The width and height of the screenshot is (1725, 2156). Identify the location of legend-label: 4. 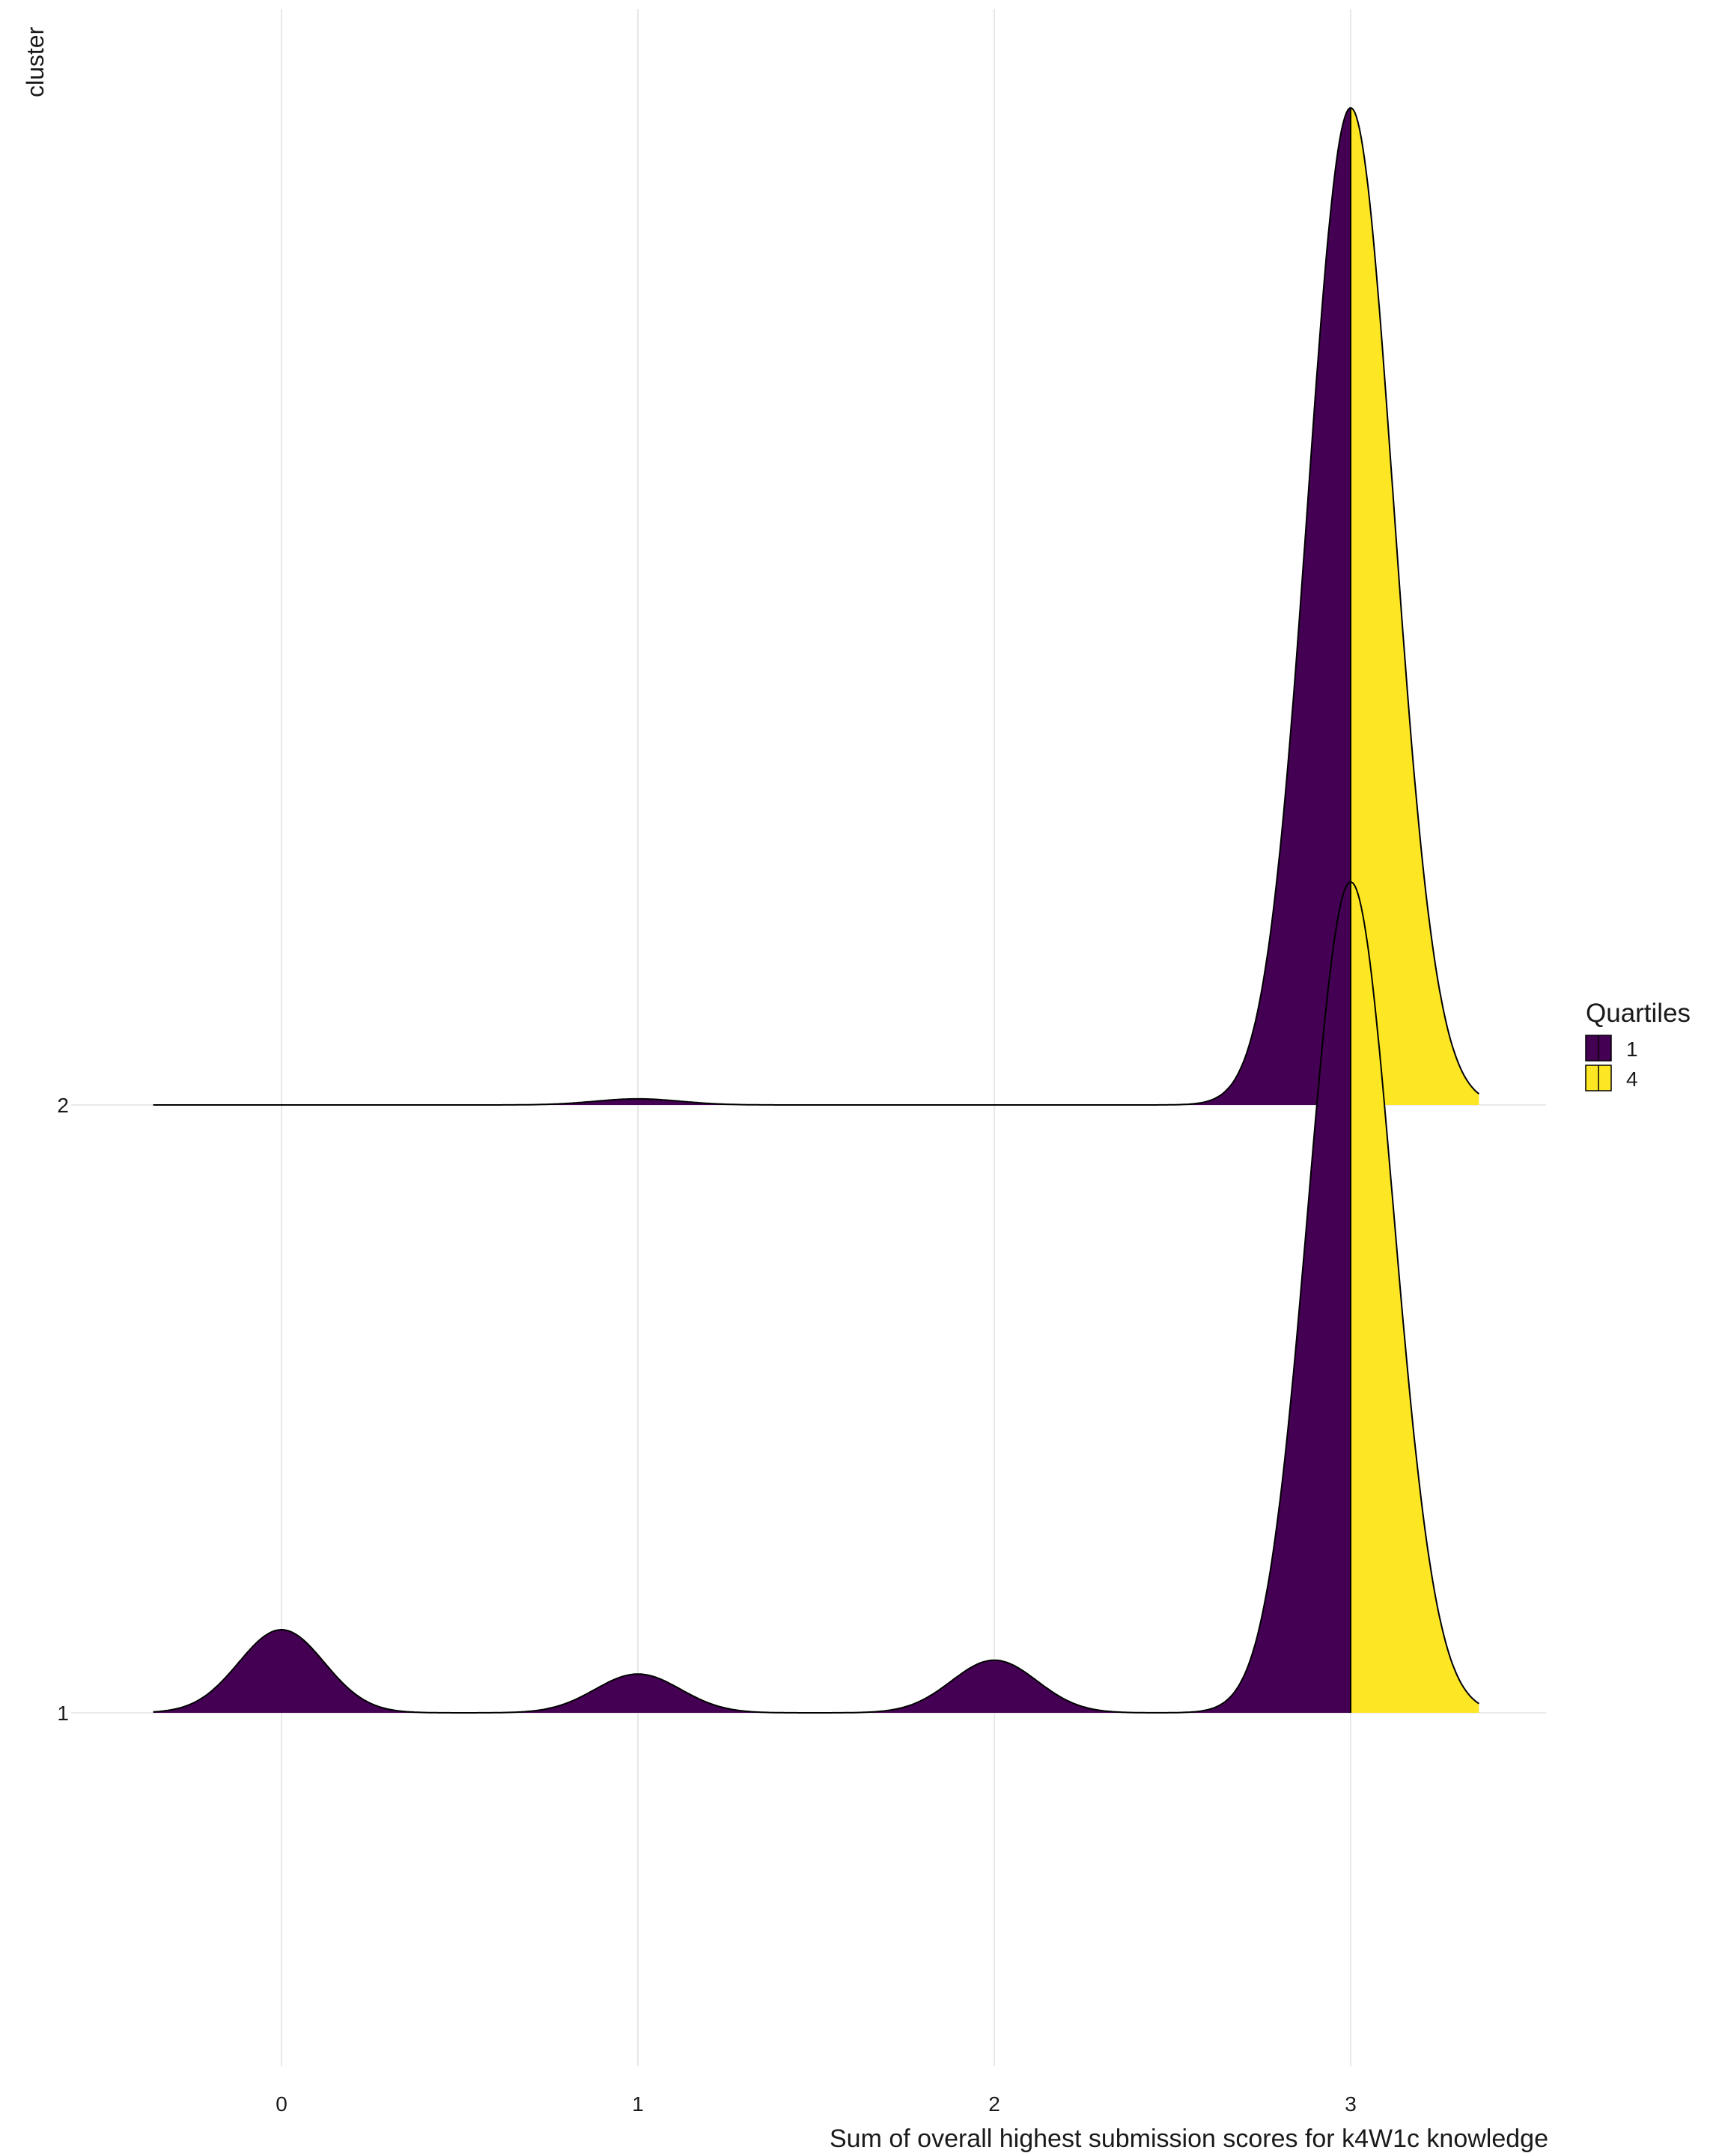
(1632, 1079).